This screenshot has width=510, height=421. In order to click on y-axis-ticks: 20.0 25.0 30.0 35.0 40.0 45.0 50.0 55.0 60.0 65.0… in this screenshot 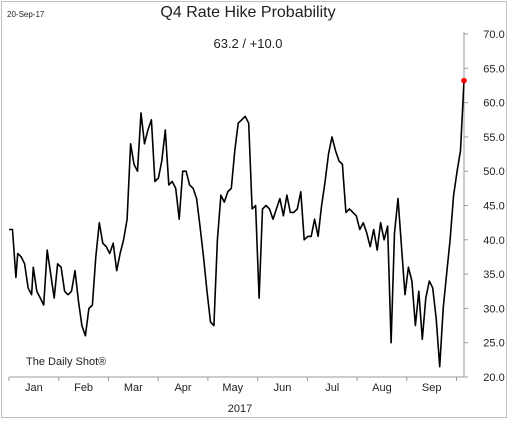, I will do `click(484, 206)`.